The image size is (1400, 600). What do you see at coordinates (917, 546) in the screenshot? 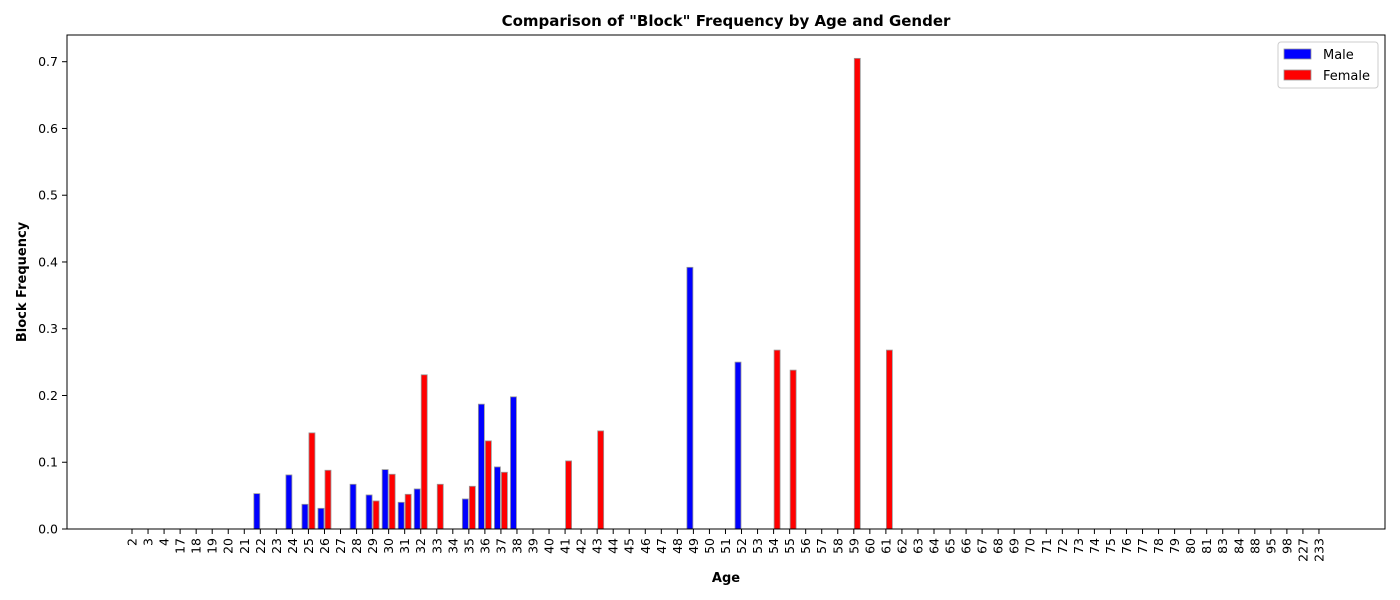
I see `x-tick-label: 63` at bounding box center [917, 546].